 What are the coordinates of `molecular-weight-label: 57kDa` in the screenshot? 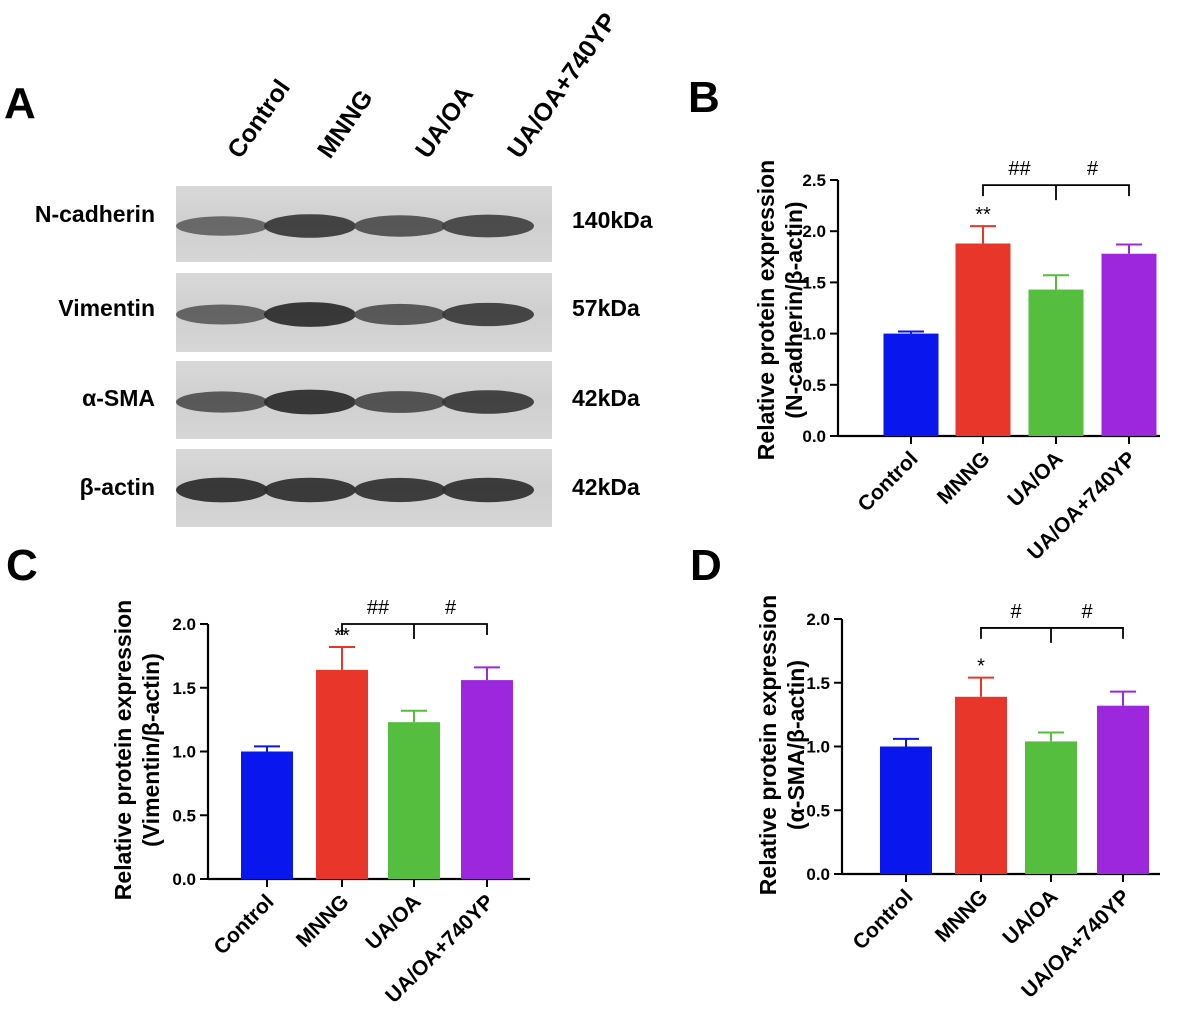 It's located at (606, 308).